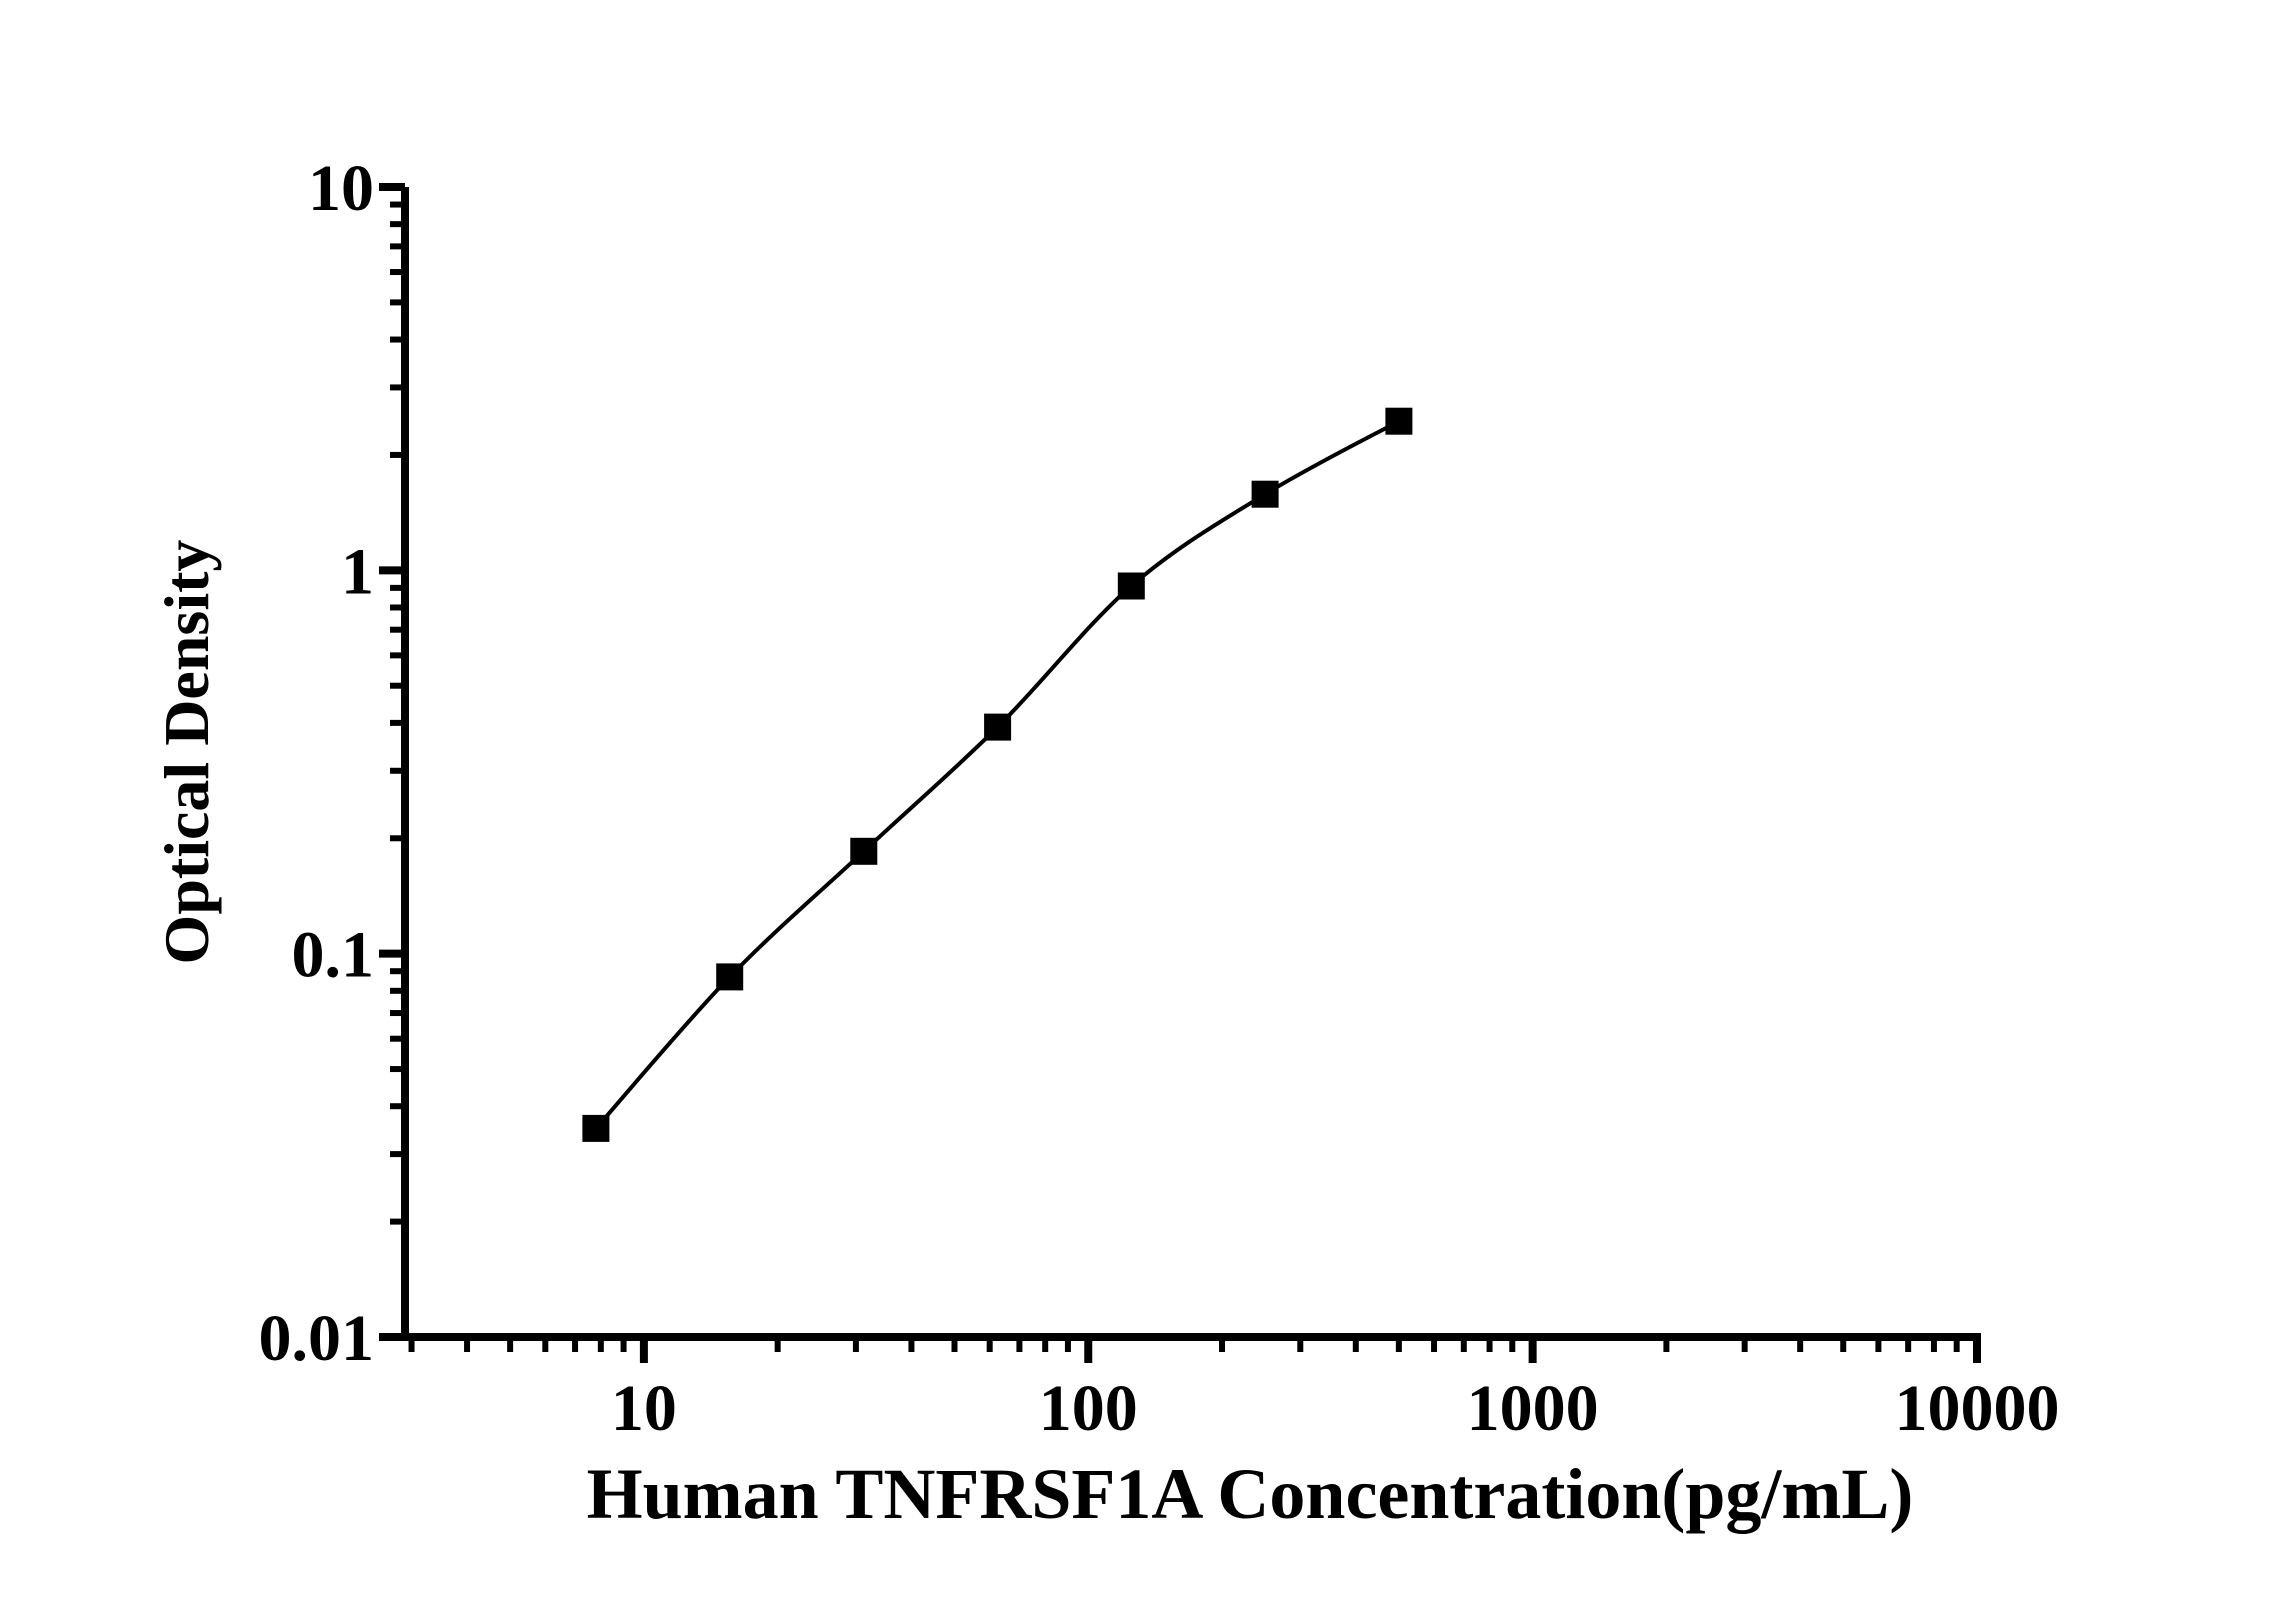 The image size is (2296, 1604). Describe the element at coordinates (1250, 1494) in the screenshot. I see `x-axis-title: Human TNFRSF1A Concentration(pg/mL)` at that location.